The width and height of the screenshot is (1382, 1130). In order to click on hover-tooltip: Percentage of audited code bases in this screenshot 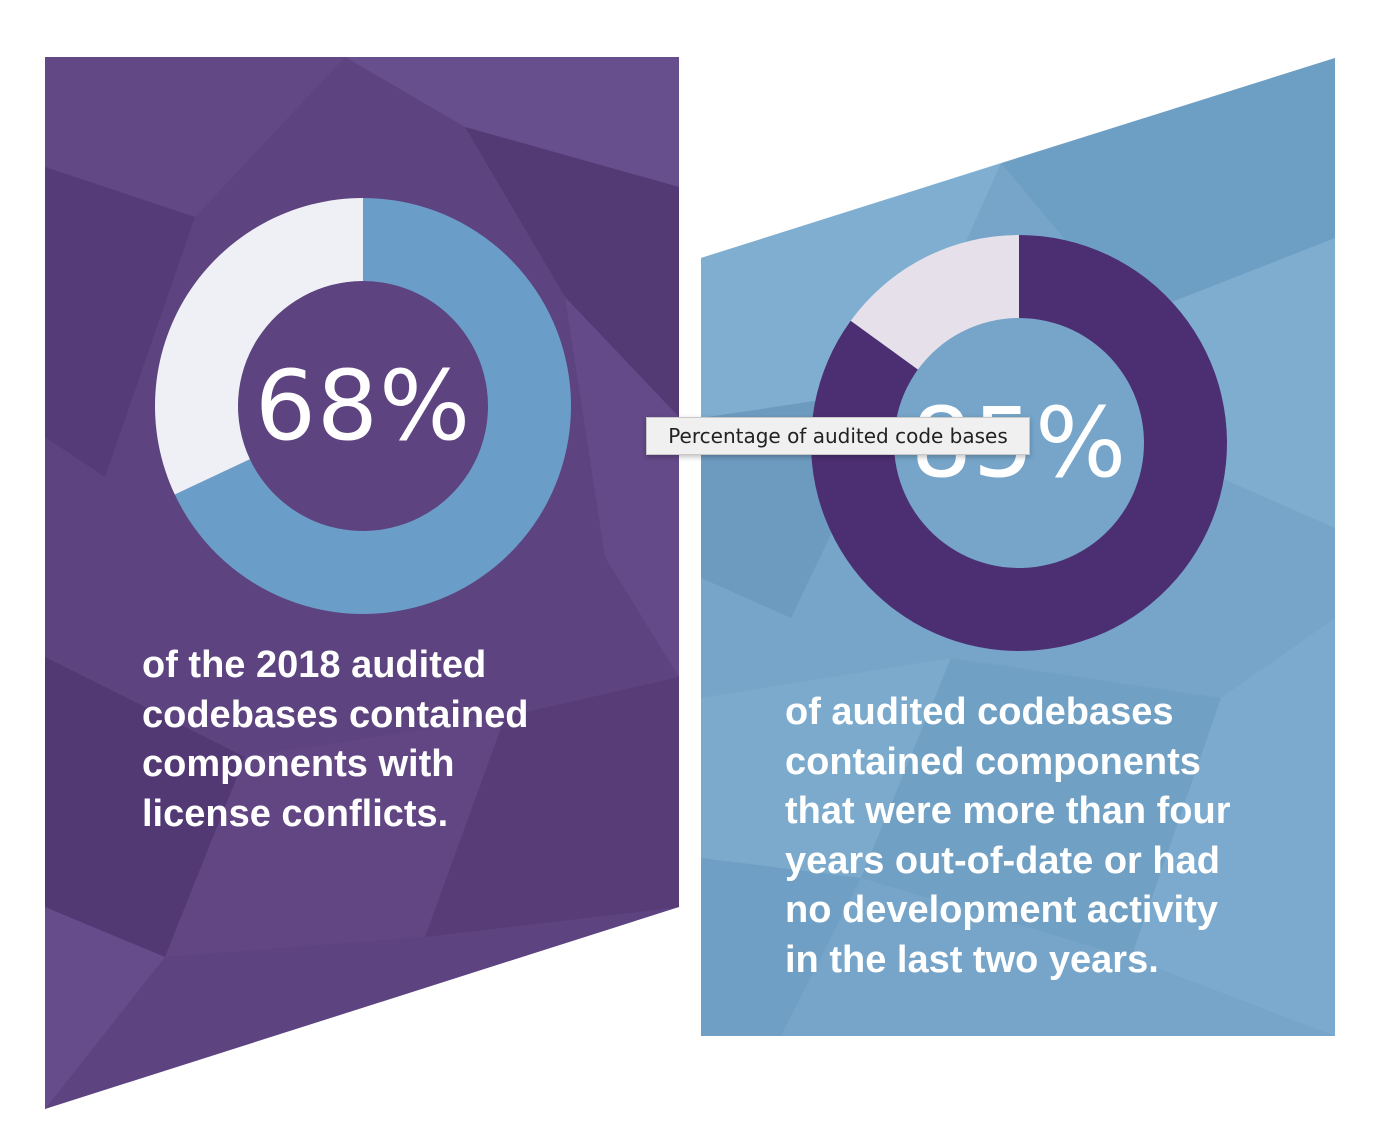, I will do `click(838, 436)`.